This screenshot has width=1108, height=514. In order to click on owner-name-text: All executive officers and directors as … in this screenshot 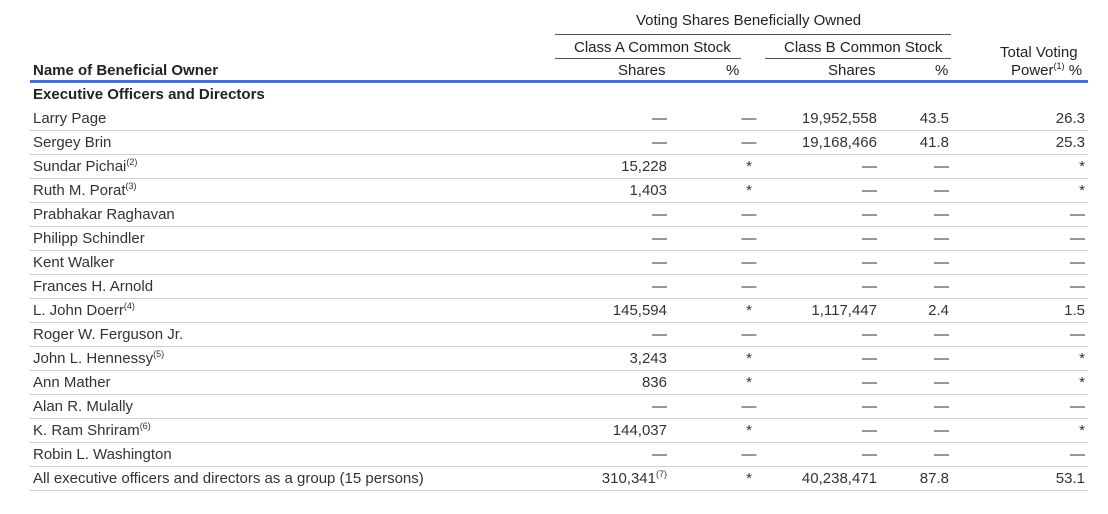, I will do `click(228, 478)`.